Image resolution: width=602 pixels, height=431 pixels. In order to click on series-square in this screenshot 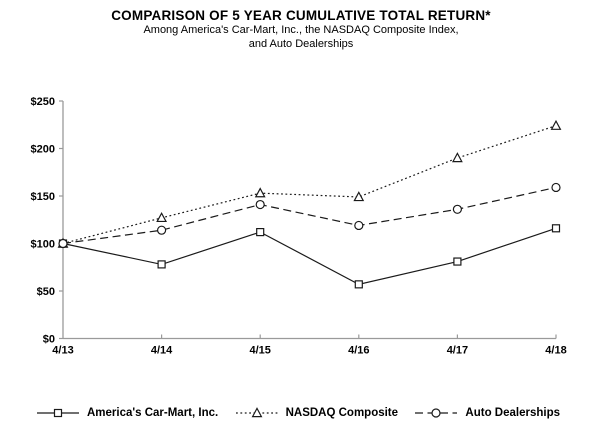, I will do `click(309, 256)`.